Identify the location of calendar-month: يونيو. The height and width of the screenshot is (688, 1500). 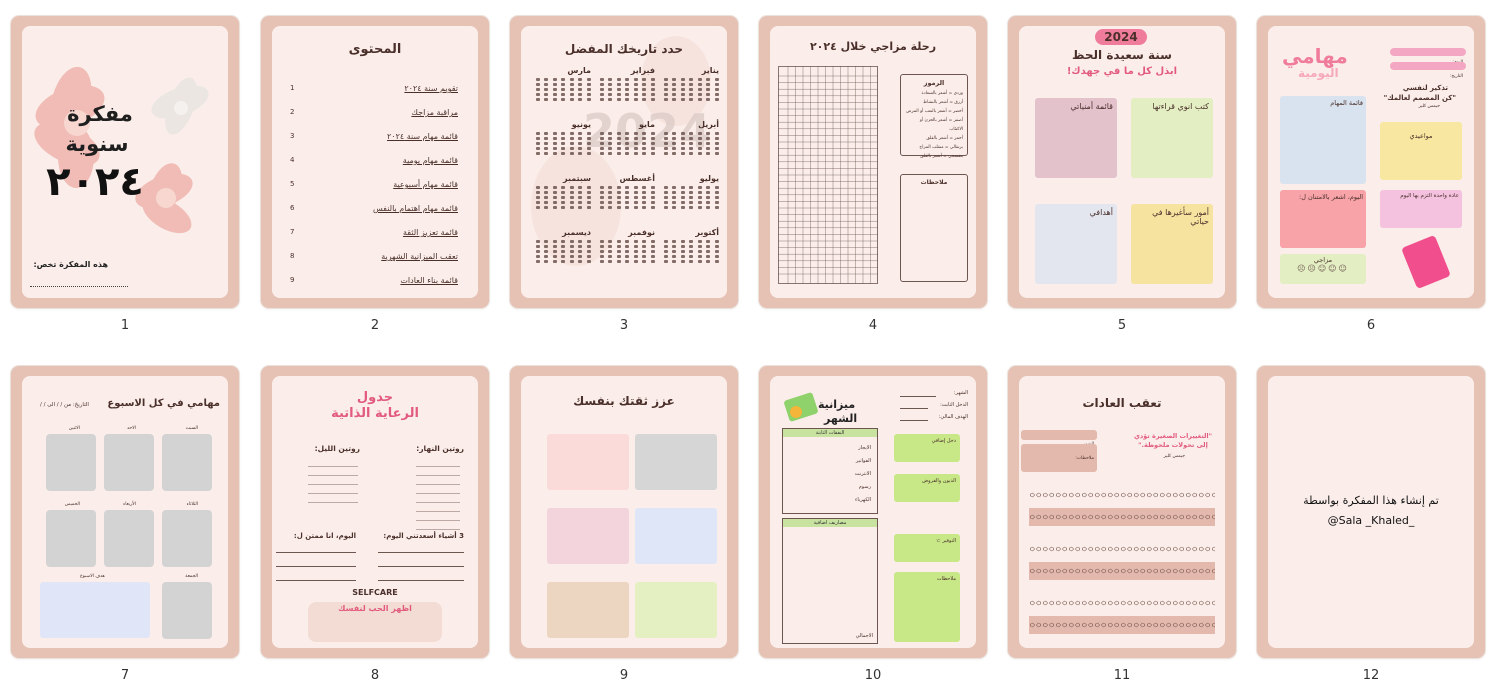
(562, 144).